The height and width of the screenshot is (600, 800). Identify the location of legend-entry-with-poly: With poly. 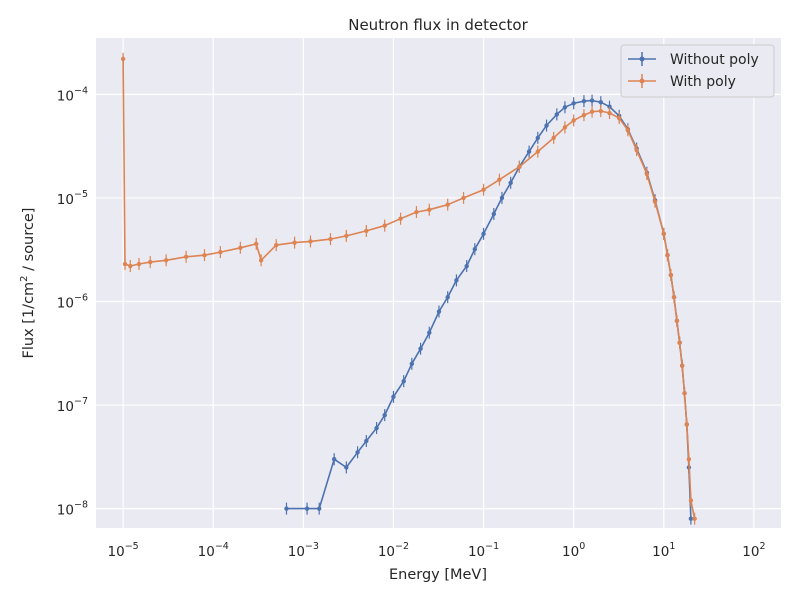
(682, 82).